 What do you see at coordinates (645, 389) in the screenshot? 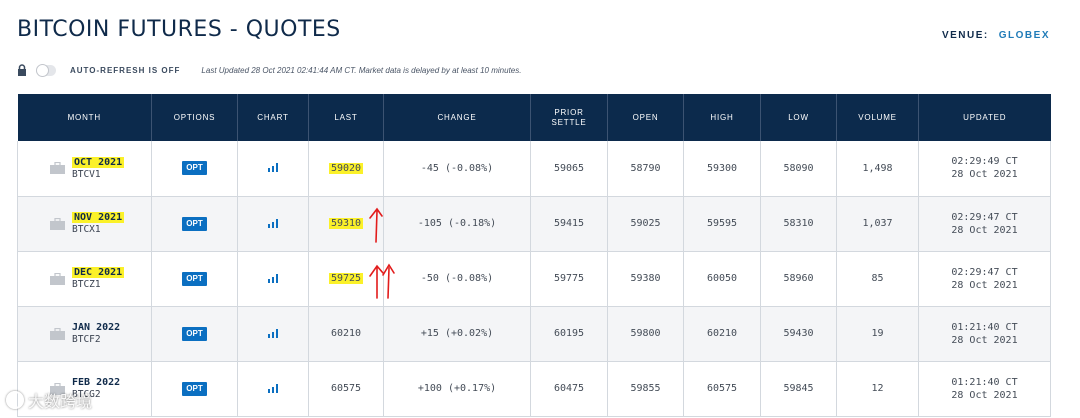
I see `open-cell: 59855` at bounding box center [645, 389].